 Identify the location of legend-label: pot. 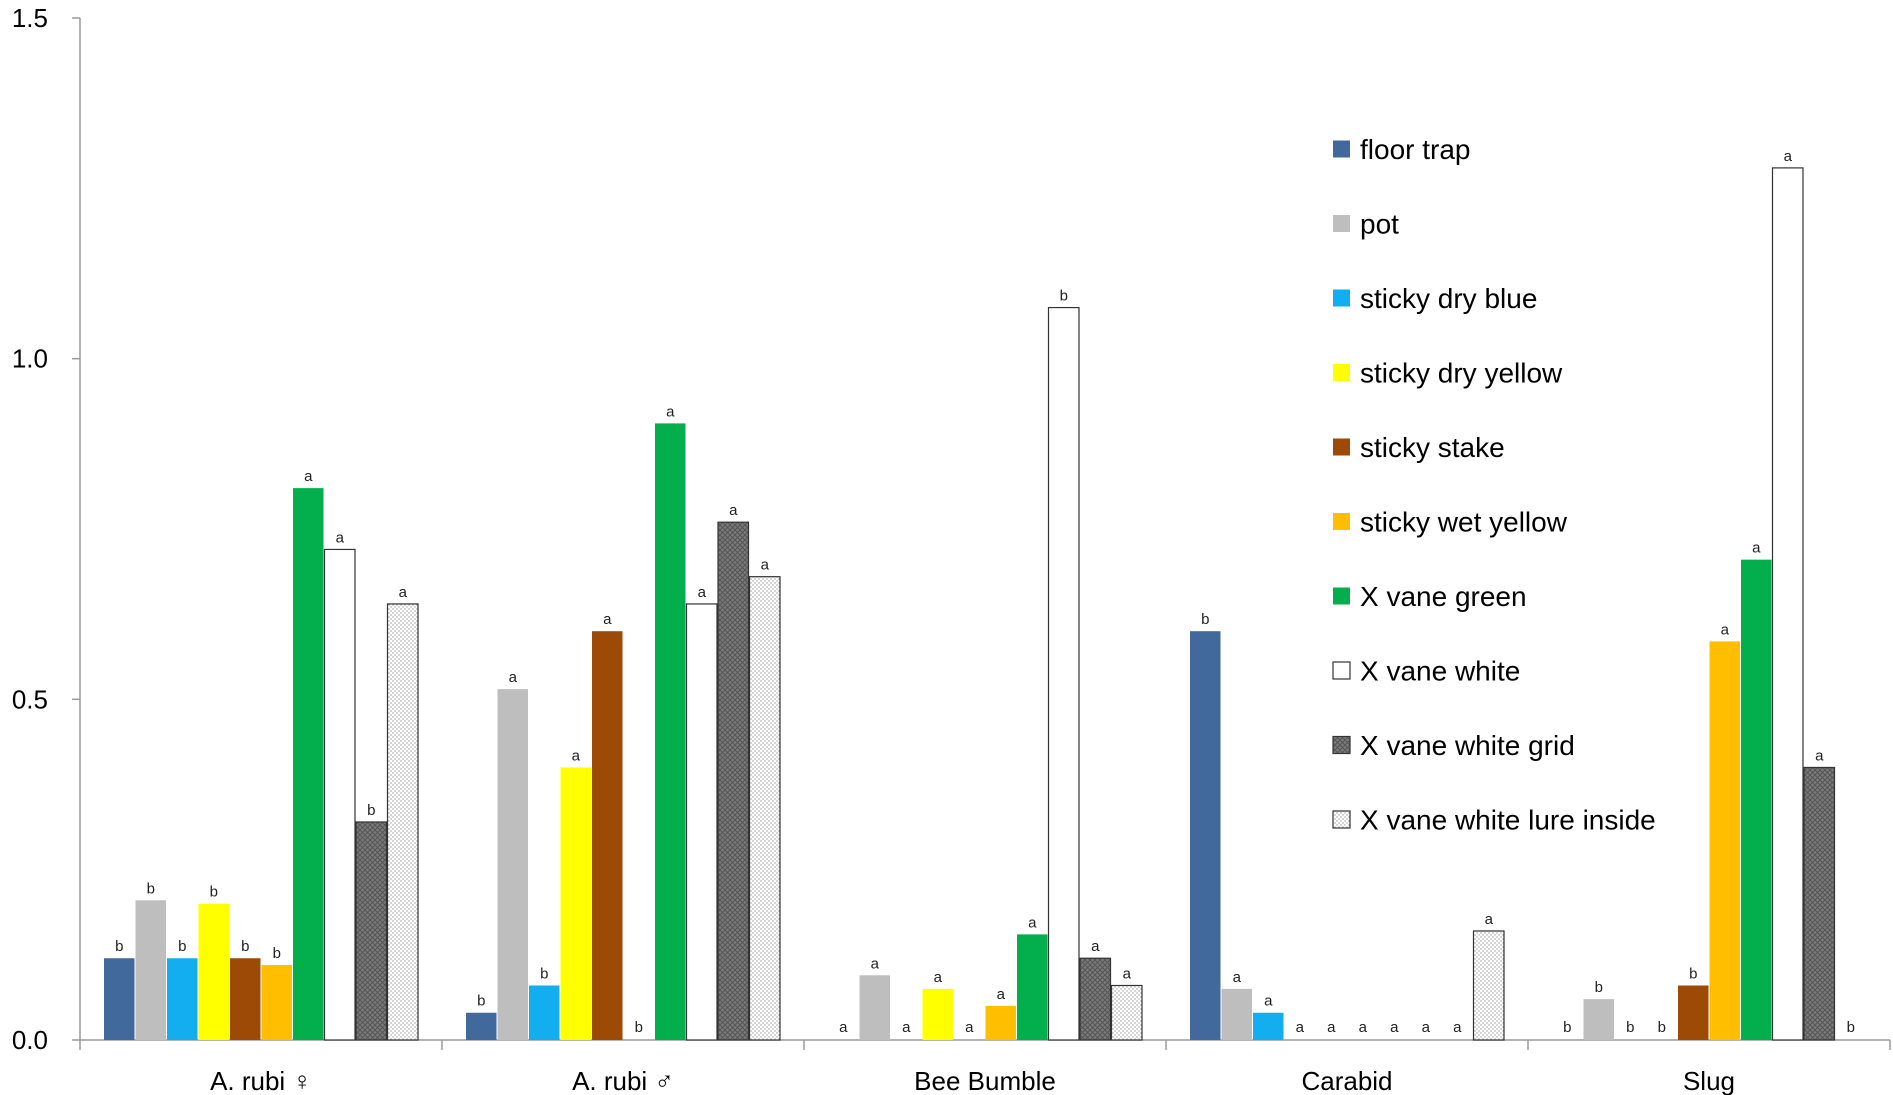
(1379, 224).